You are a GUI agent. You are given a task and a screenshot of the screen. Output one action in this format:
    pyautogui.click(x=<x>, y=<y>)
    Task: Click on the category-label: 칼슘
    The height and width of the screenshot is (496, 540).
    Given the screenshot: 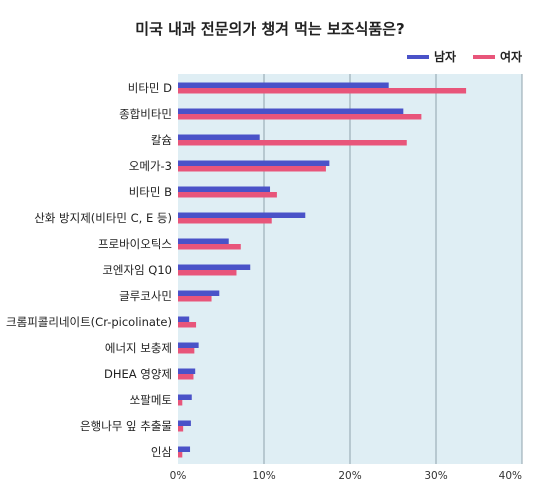 What is the action you would take?
    pyautogui.click(x=161, y=140)
    